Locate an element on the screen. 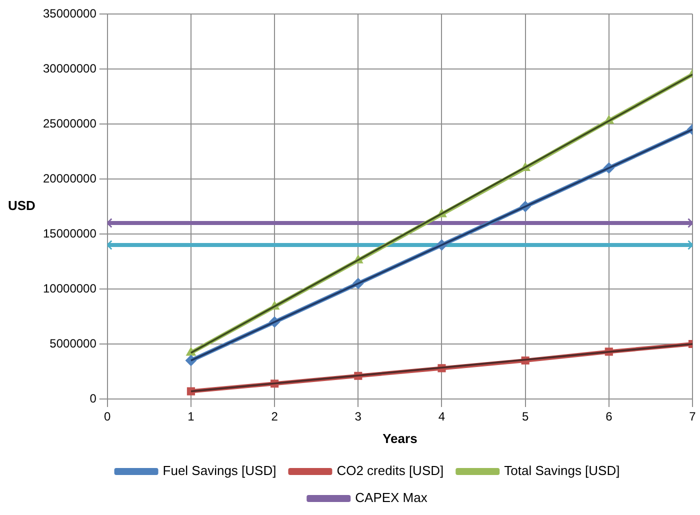 This screenshot has height=515, width=700. y-tick-label: 10000000 is located at coordinates (70, 288).